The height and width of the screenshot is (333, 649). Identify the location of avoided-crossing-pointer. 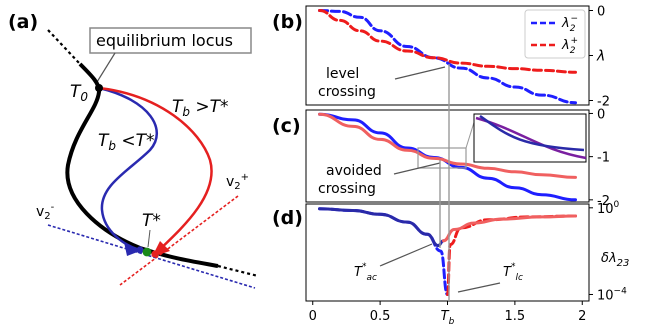
(417, 168).